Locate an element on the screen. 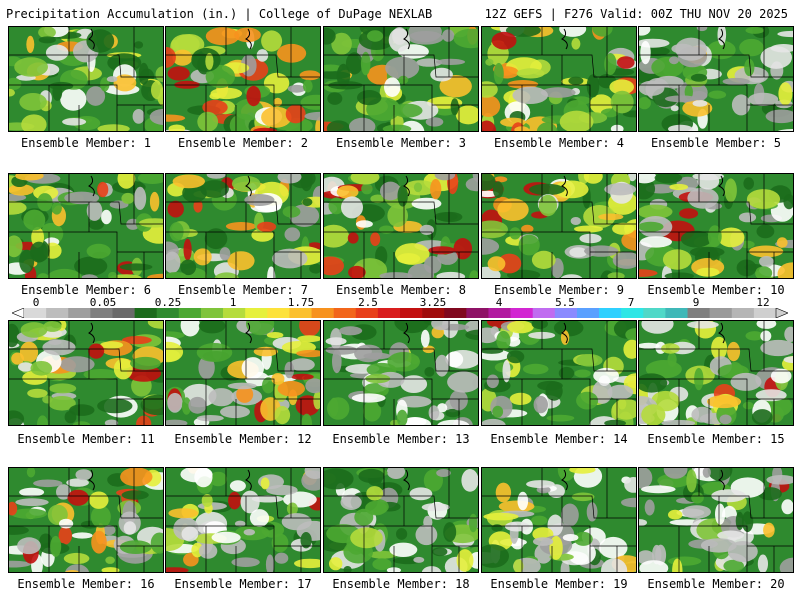 This screenshot has height=600, width=800. ensemble-member-label: Ensemble Member: 9 is located at coordinates (559, 290).